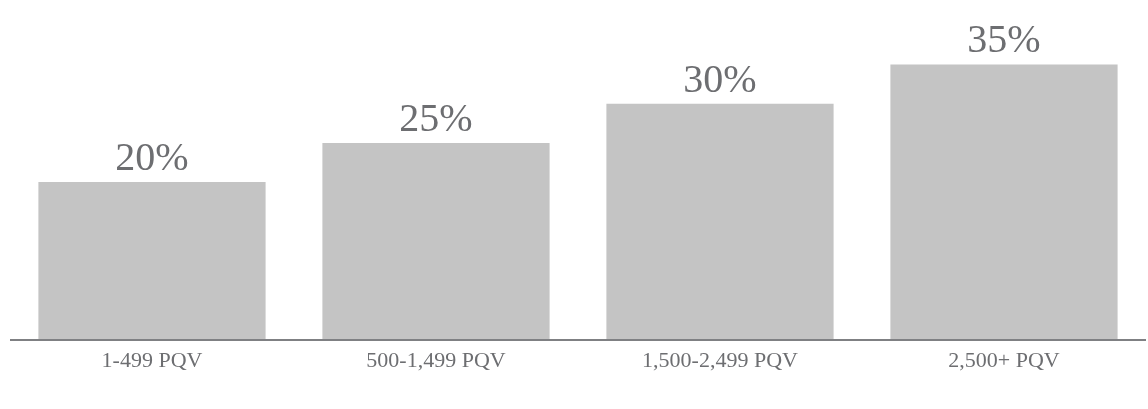 Image resolution: width=1148 pixels, height=409 pixels. What do you see at coordinates (720, 360) in the screenshot?
I see `x-tick-label: 1,500-2,499 PQV` at bounding box center [720, 360].